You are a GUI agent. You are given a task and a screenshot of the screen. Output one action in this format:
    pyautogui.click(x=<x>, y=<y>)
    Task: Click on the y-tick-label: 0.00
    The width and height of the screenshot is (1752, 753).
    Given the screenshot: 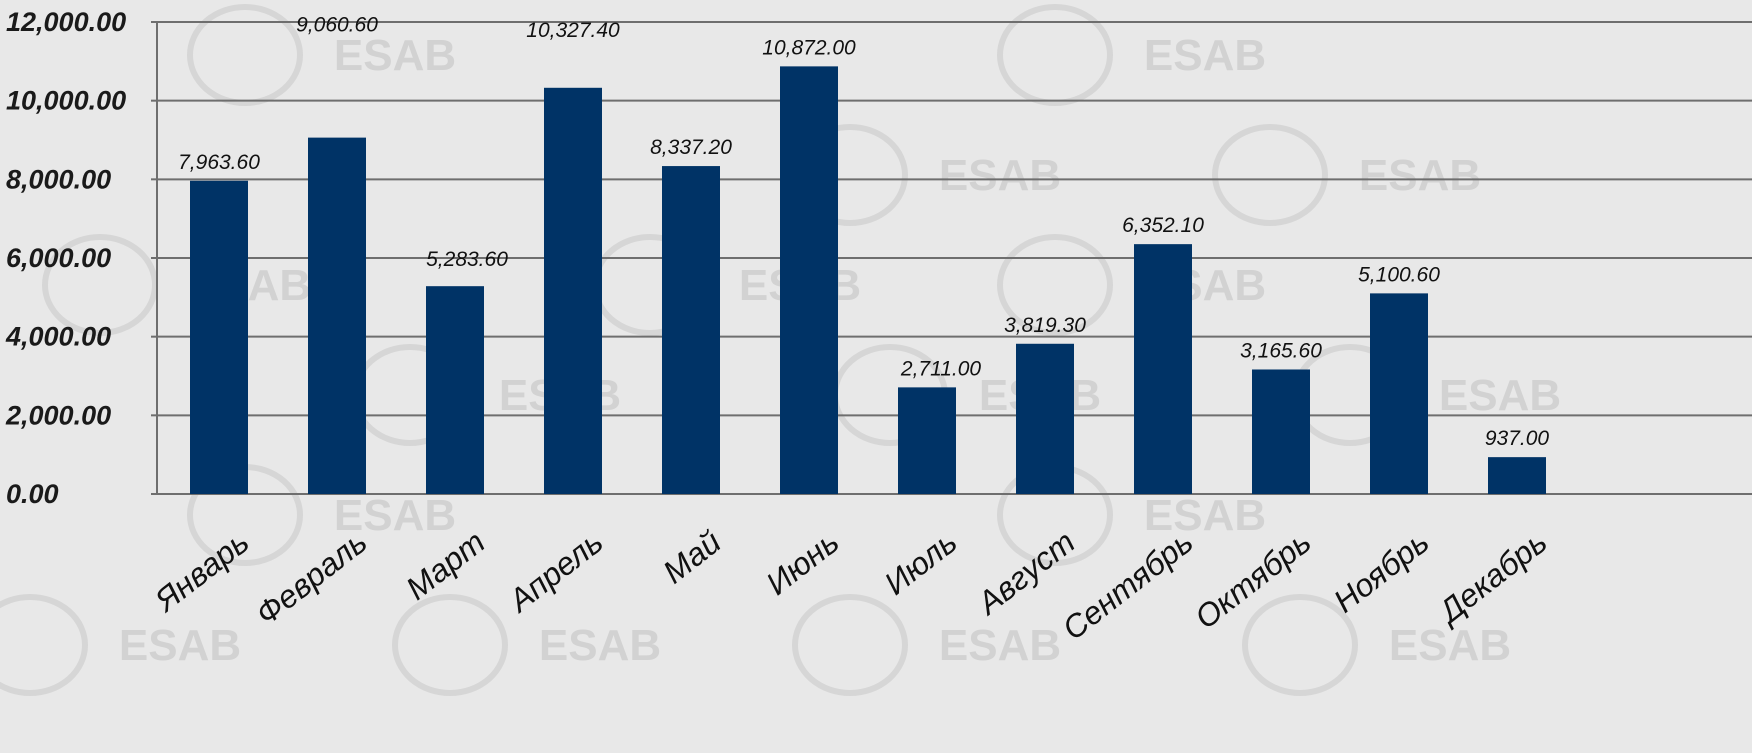 What is the action you would take?
    pyautogui.click(x=32, y=494)
    